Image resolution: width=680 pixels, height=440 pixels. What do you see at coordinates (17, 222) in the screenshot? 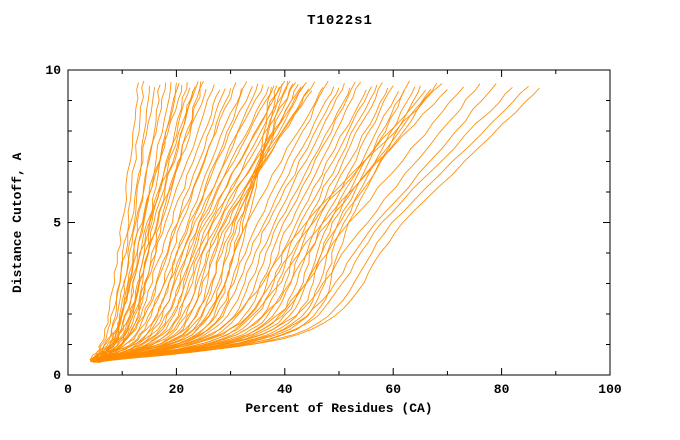
I see `y-axis-label: Distance Cutoff, A` at bounding box center [17, 222].